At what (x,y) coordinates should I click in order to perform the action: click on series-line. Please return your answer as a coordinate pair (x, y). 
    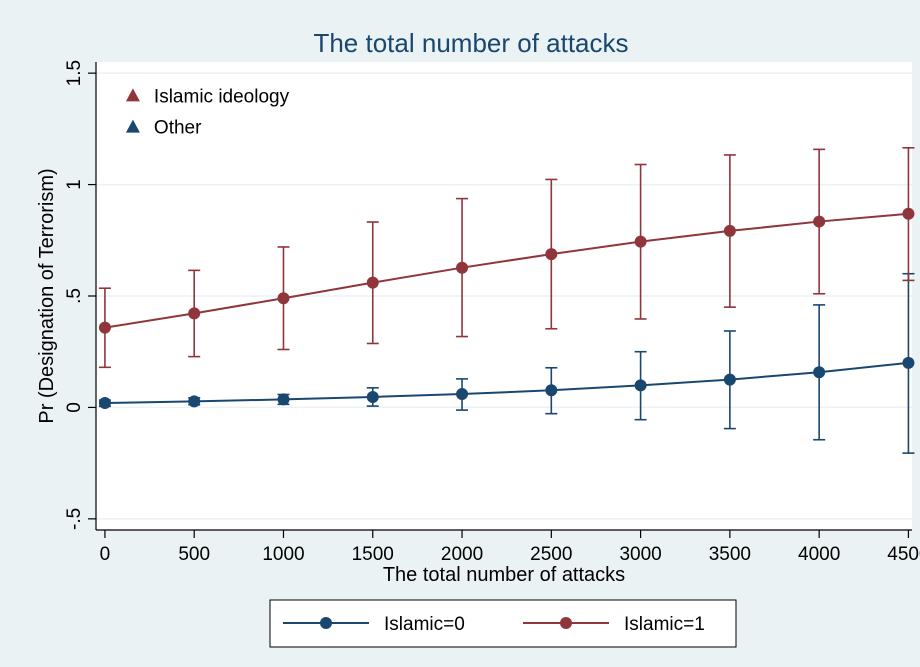
    Looking at the image, I should click on (506, 382).